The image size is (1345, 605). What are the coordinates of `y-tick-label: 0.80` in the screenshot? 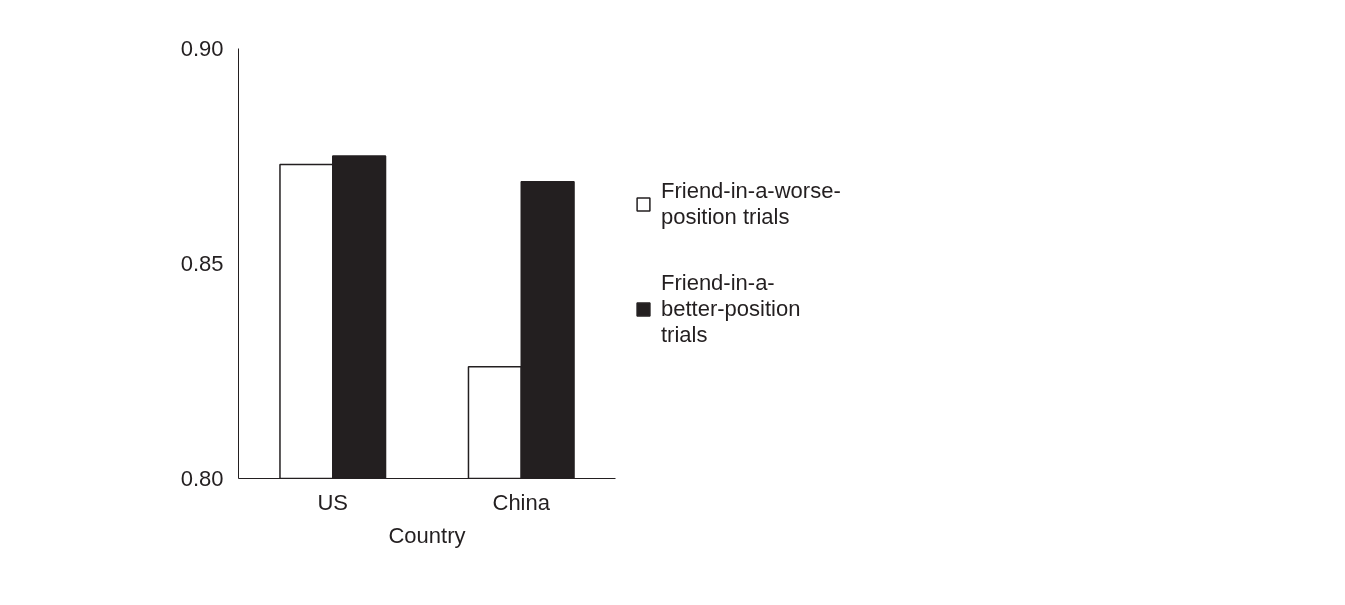 It's located at (202, 478).